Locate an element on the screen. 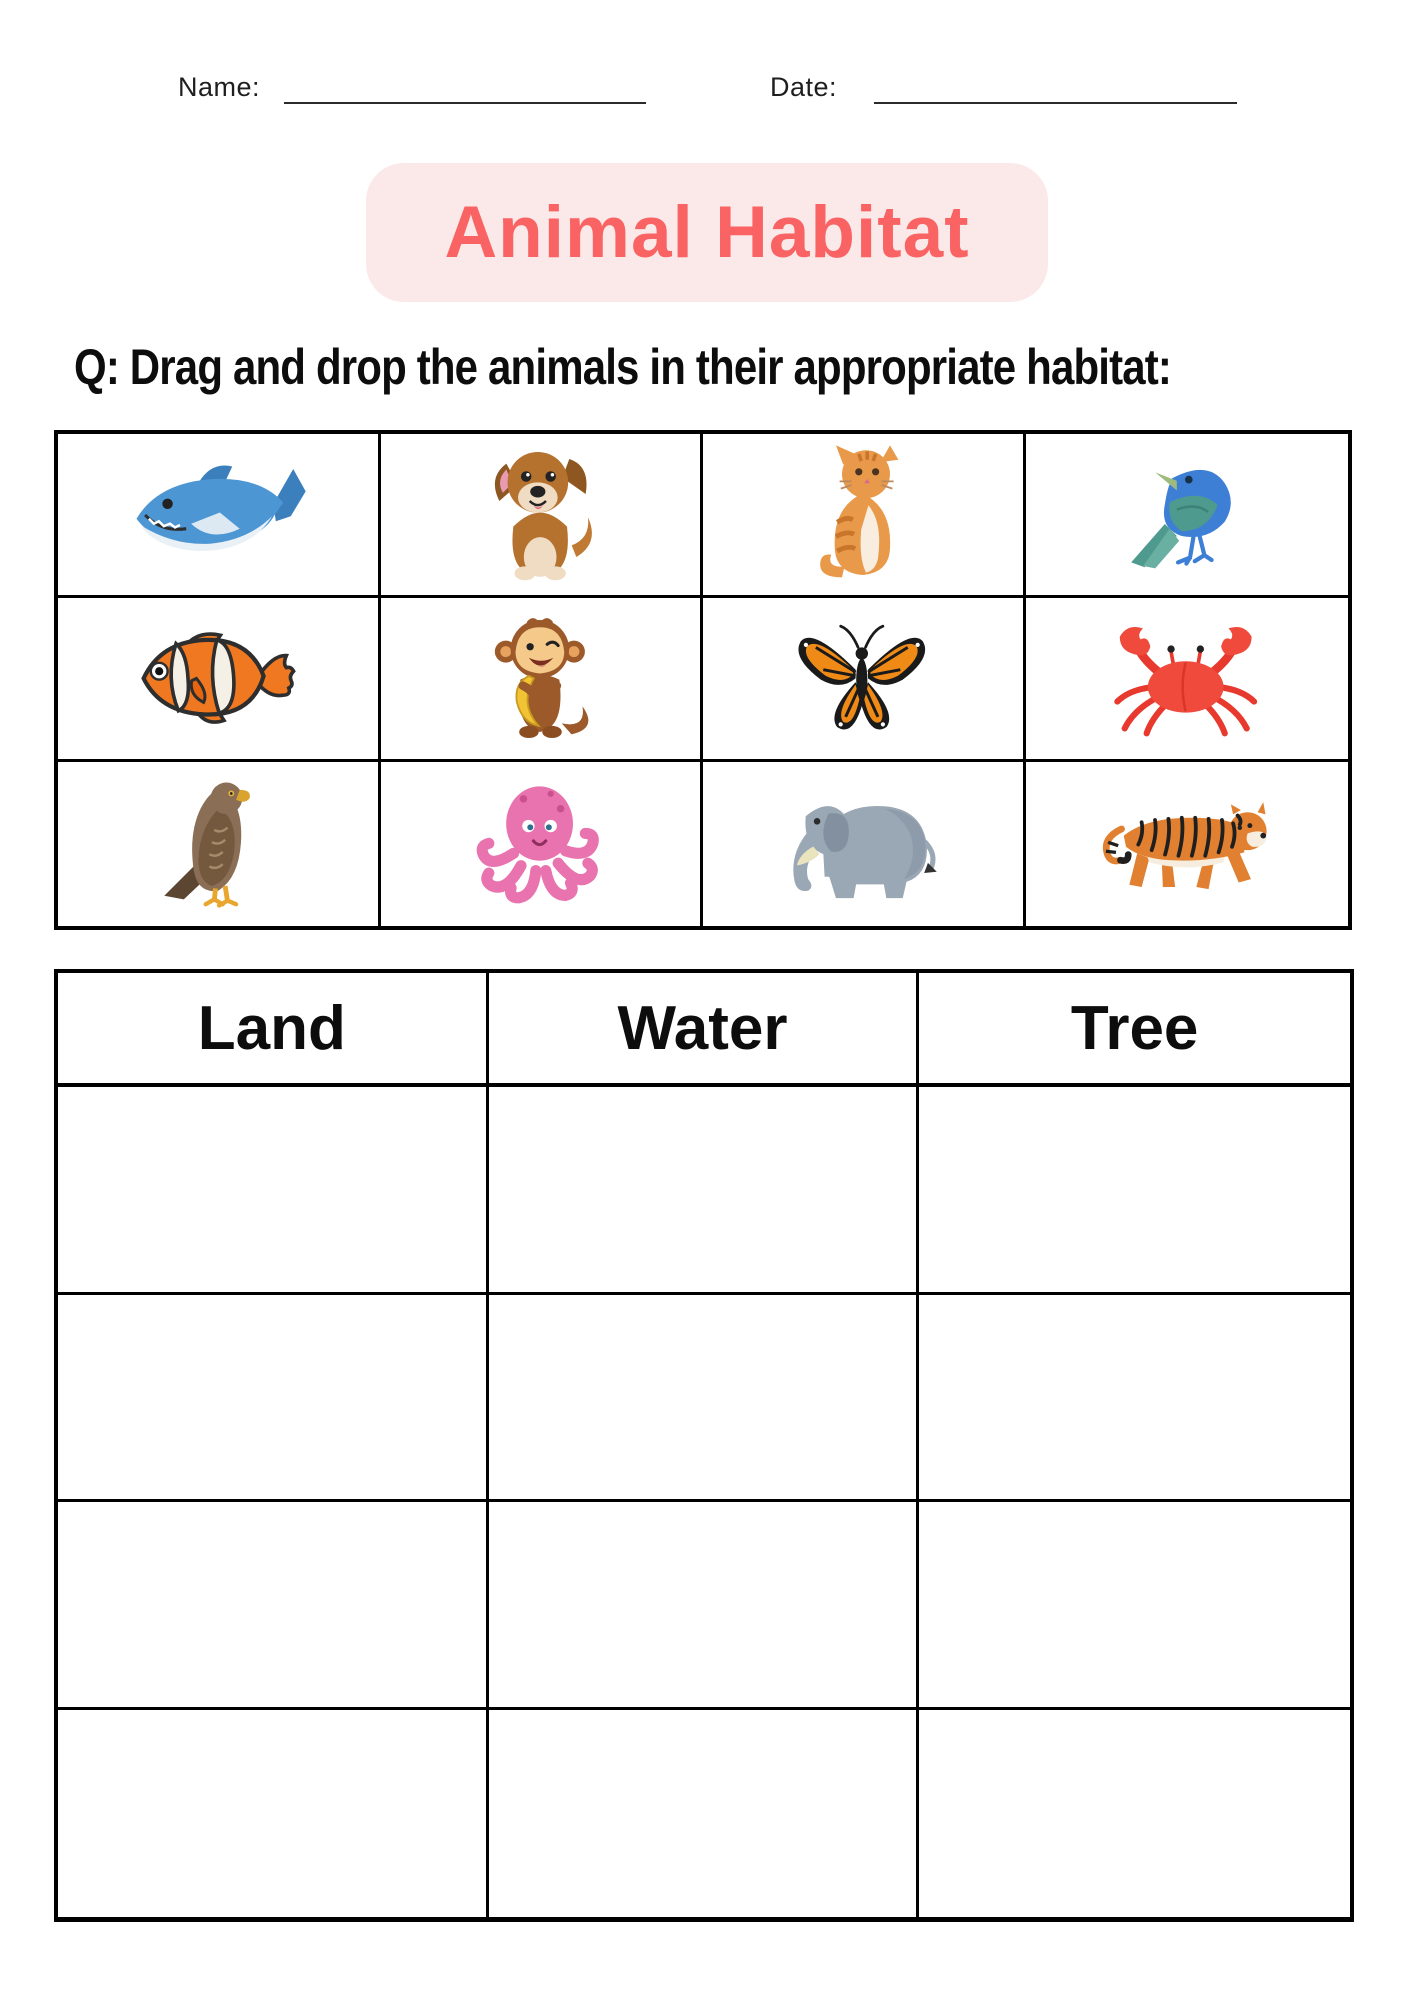  animal-cell-dog is located at coordinates (541, 516).